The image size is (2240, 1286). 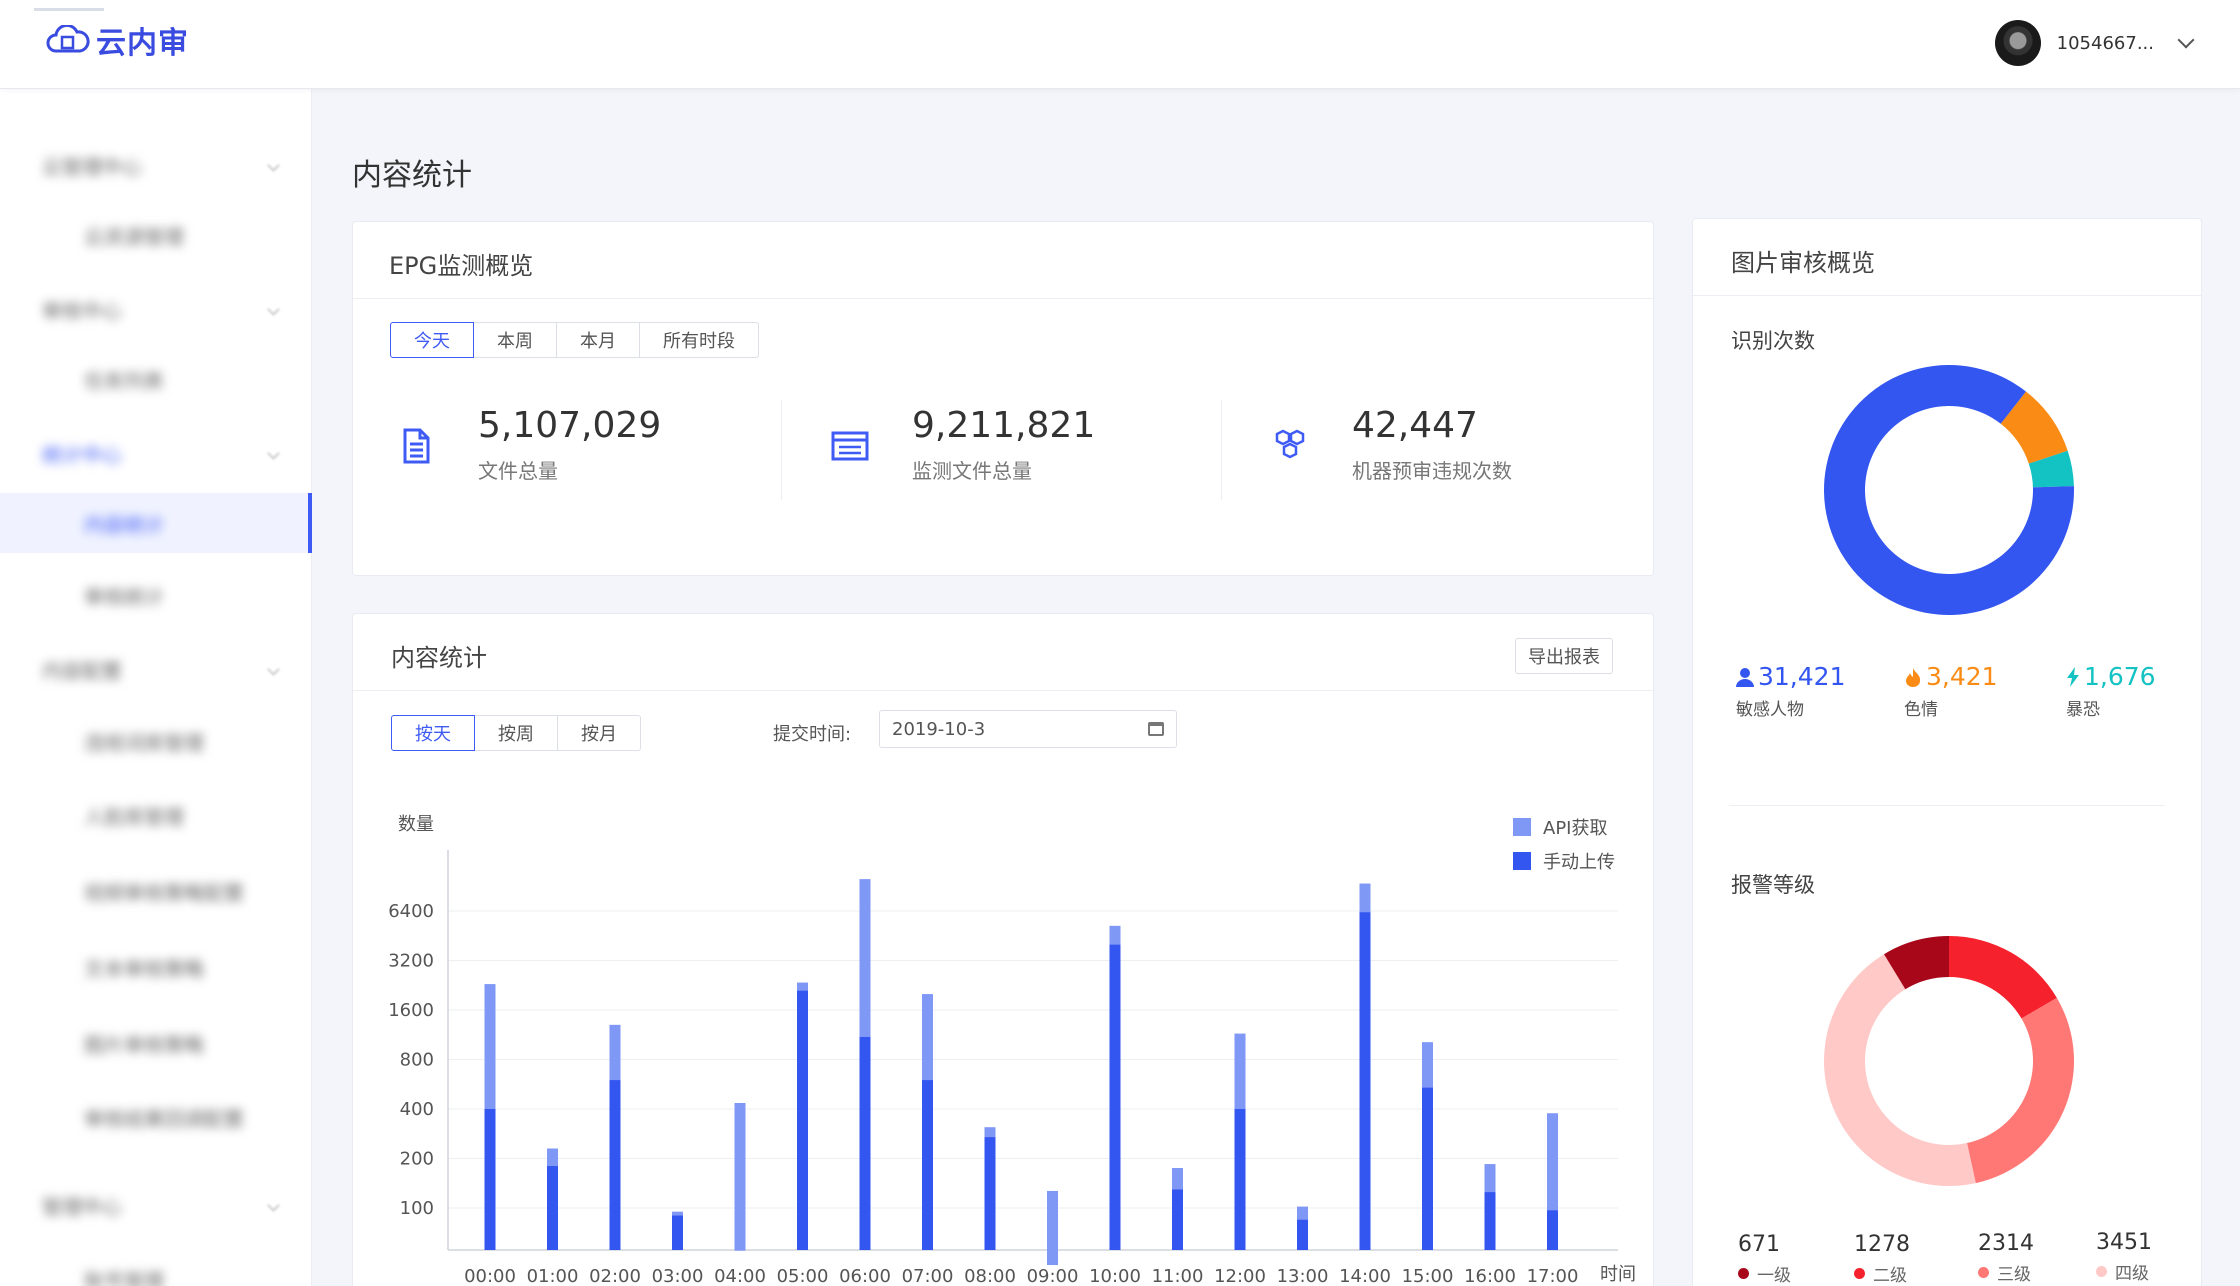 What do you see at coordinates (82, 670) in the screenshot?
I see `sidebar-item-label: 内容配置` at bounding box center [82, 670].